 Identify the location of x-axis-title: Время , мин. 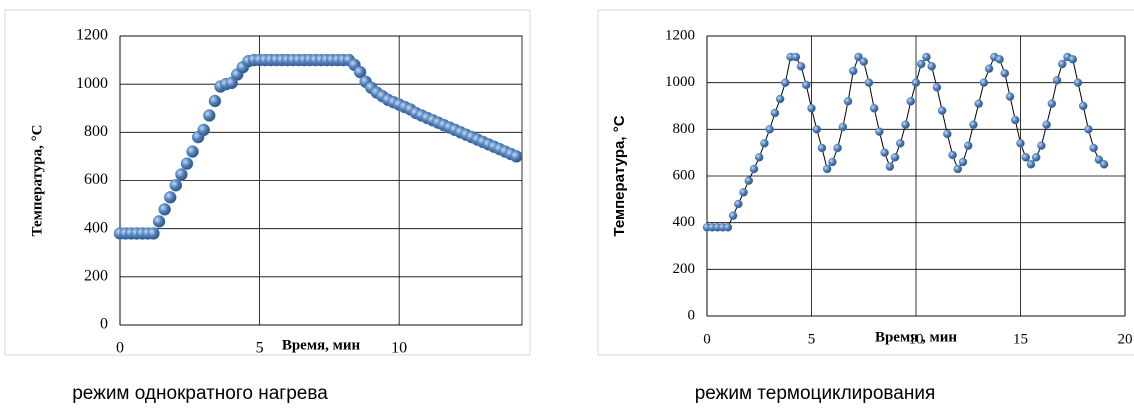
(916, 337).